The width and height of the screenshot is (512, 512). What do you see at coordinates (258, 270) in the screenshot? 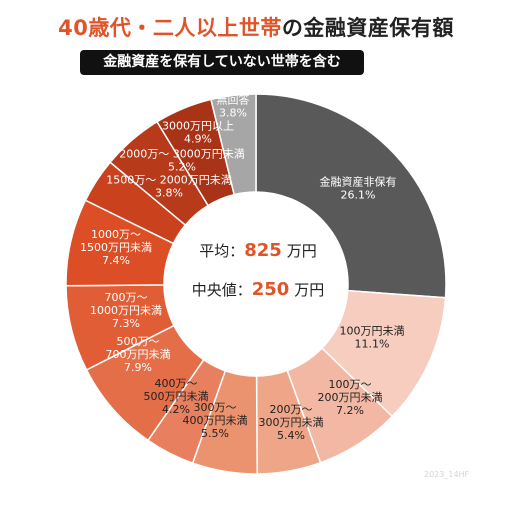
I see `center-stats: 平均：825 万円 中央値：250 万円` at bounding box center [258, 270].